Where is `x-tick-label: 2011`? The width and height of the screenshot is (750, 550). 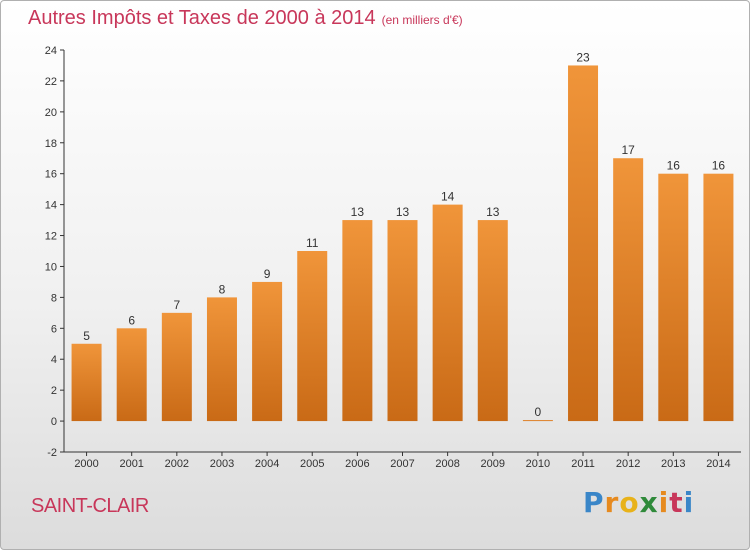 x-tick-label: 2011 is located at coordinates (583, 464).